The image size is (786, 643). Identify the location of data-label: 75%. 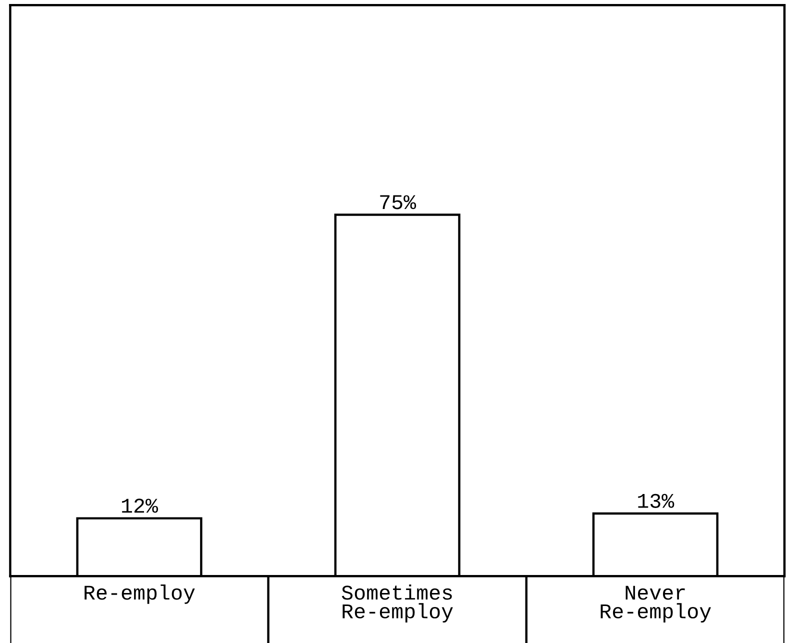
(398, 202).